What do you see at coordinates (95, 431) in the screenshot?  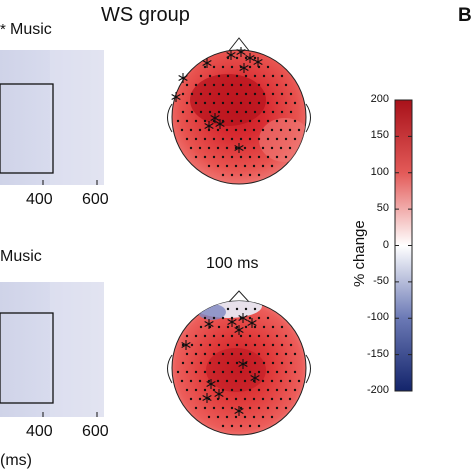 I see `bottom-x-tick-600: 600` at bounding box center [95, 431].